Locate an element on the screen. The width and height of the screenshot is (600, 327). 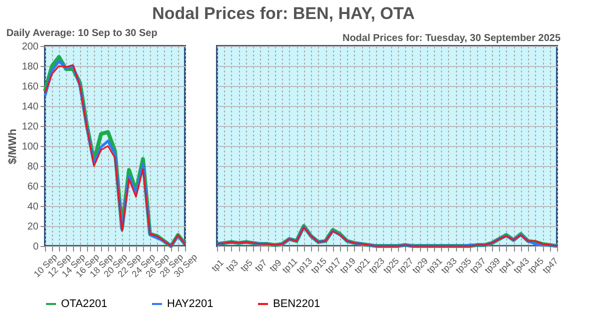
y-tick-label: 180 is located at coordinates (30, 67).